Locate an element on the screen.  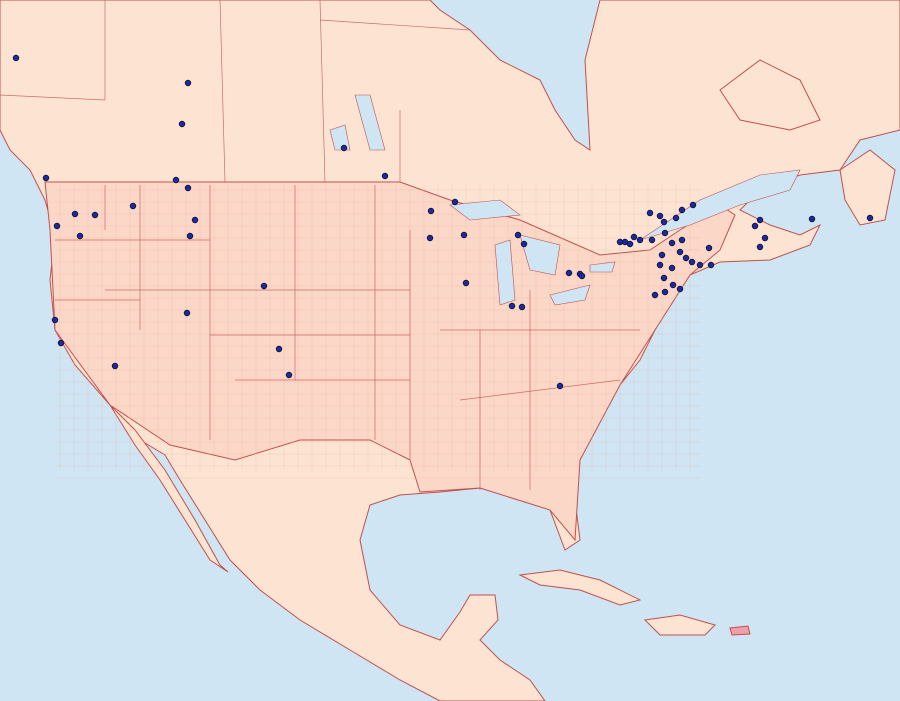
puerto-rico is located at coordinates (740, 630).